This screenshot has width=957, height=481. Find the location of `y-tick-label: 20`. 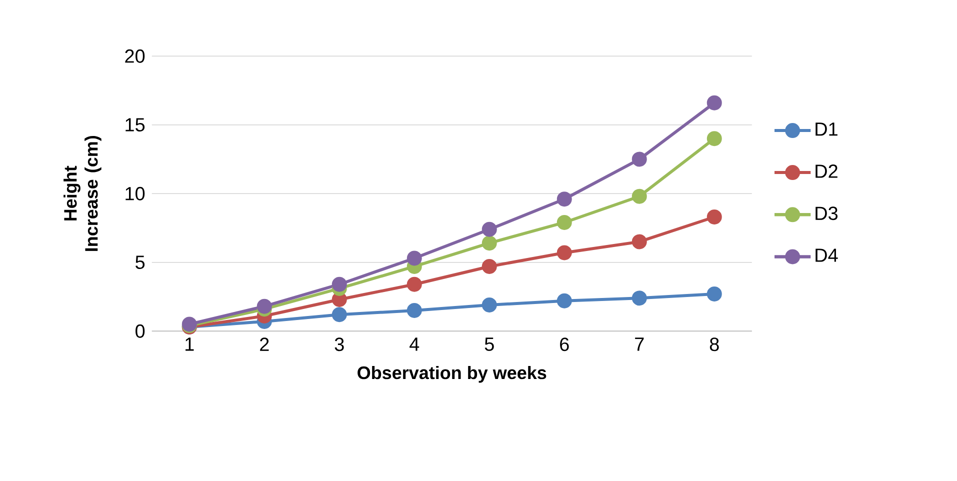

y-tick-label: 20 is located at coordinates (135, 56).